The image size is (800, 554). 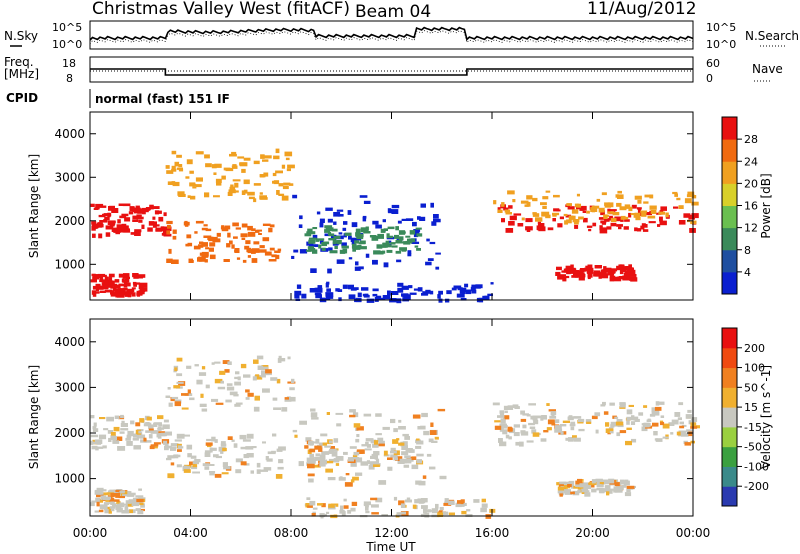 I want to click on velocity-colorbar-swatch, so click(x=729, y=476).